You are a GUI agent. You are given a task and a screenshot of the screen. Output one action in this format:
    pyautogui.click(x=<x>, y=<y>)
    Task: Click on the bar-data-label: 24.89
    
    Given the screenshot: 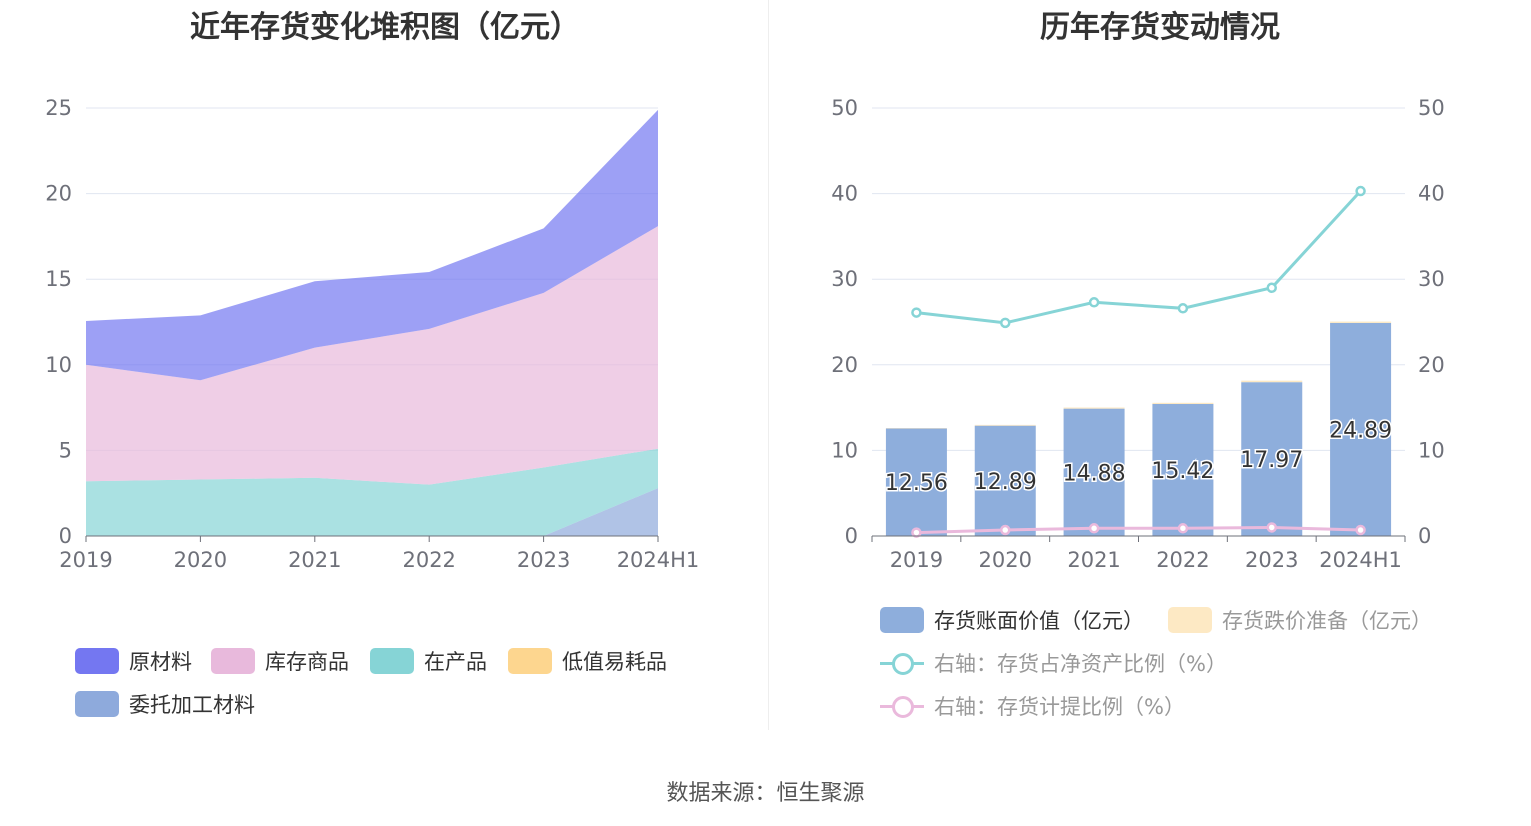 What is the action you would take?
    pyautogui.click(x=1360, y=430)
    